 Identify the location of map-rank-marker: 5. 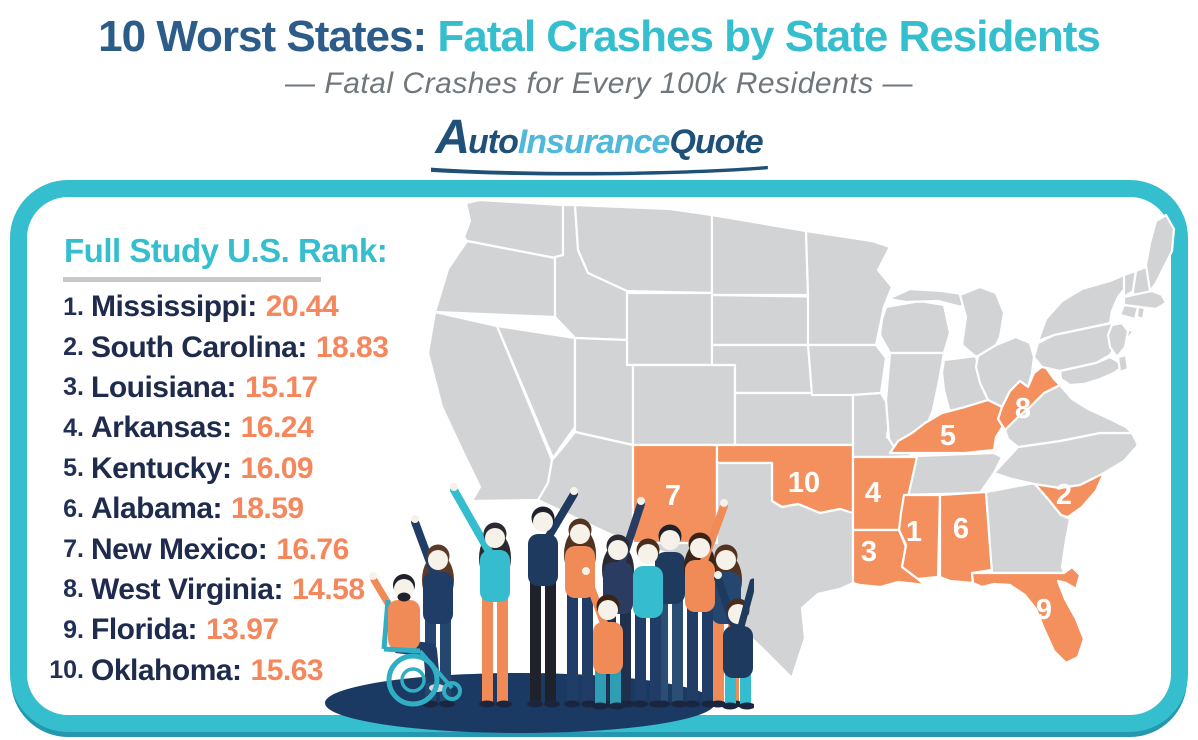
(948, 436).